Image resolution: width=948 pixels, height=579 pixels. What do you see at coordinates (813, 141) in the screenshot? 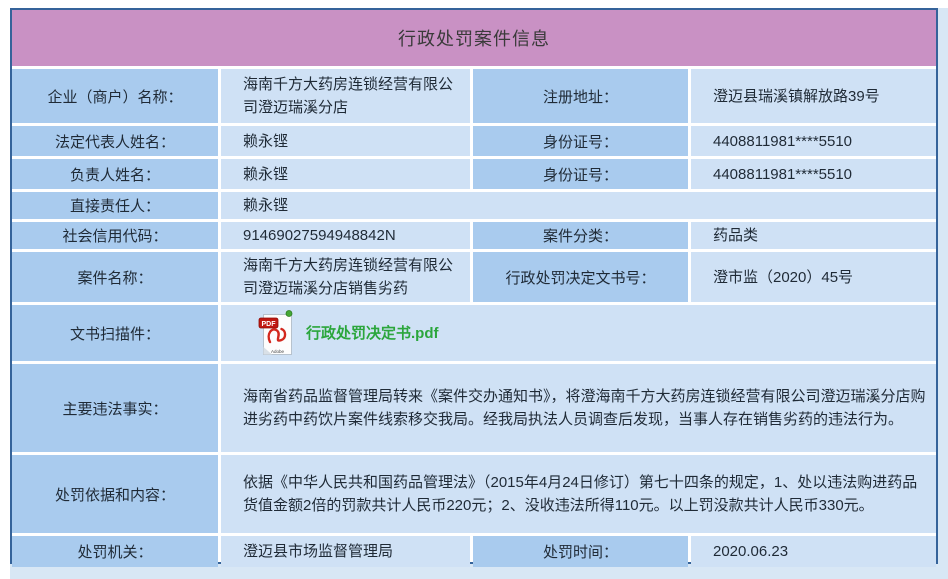
I see `field-value-legal-representative-id: 4408811981****5510` at bounding box center [813, 141].